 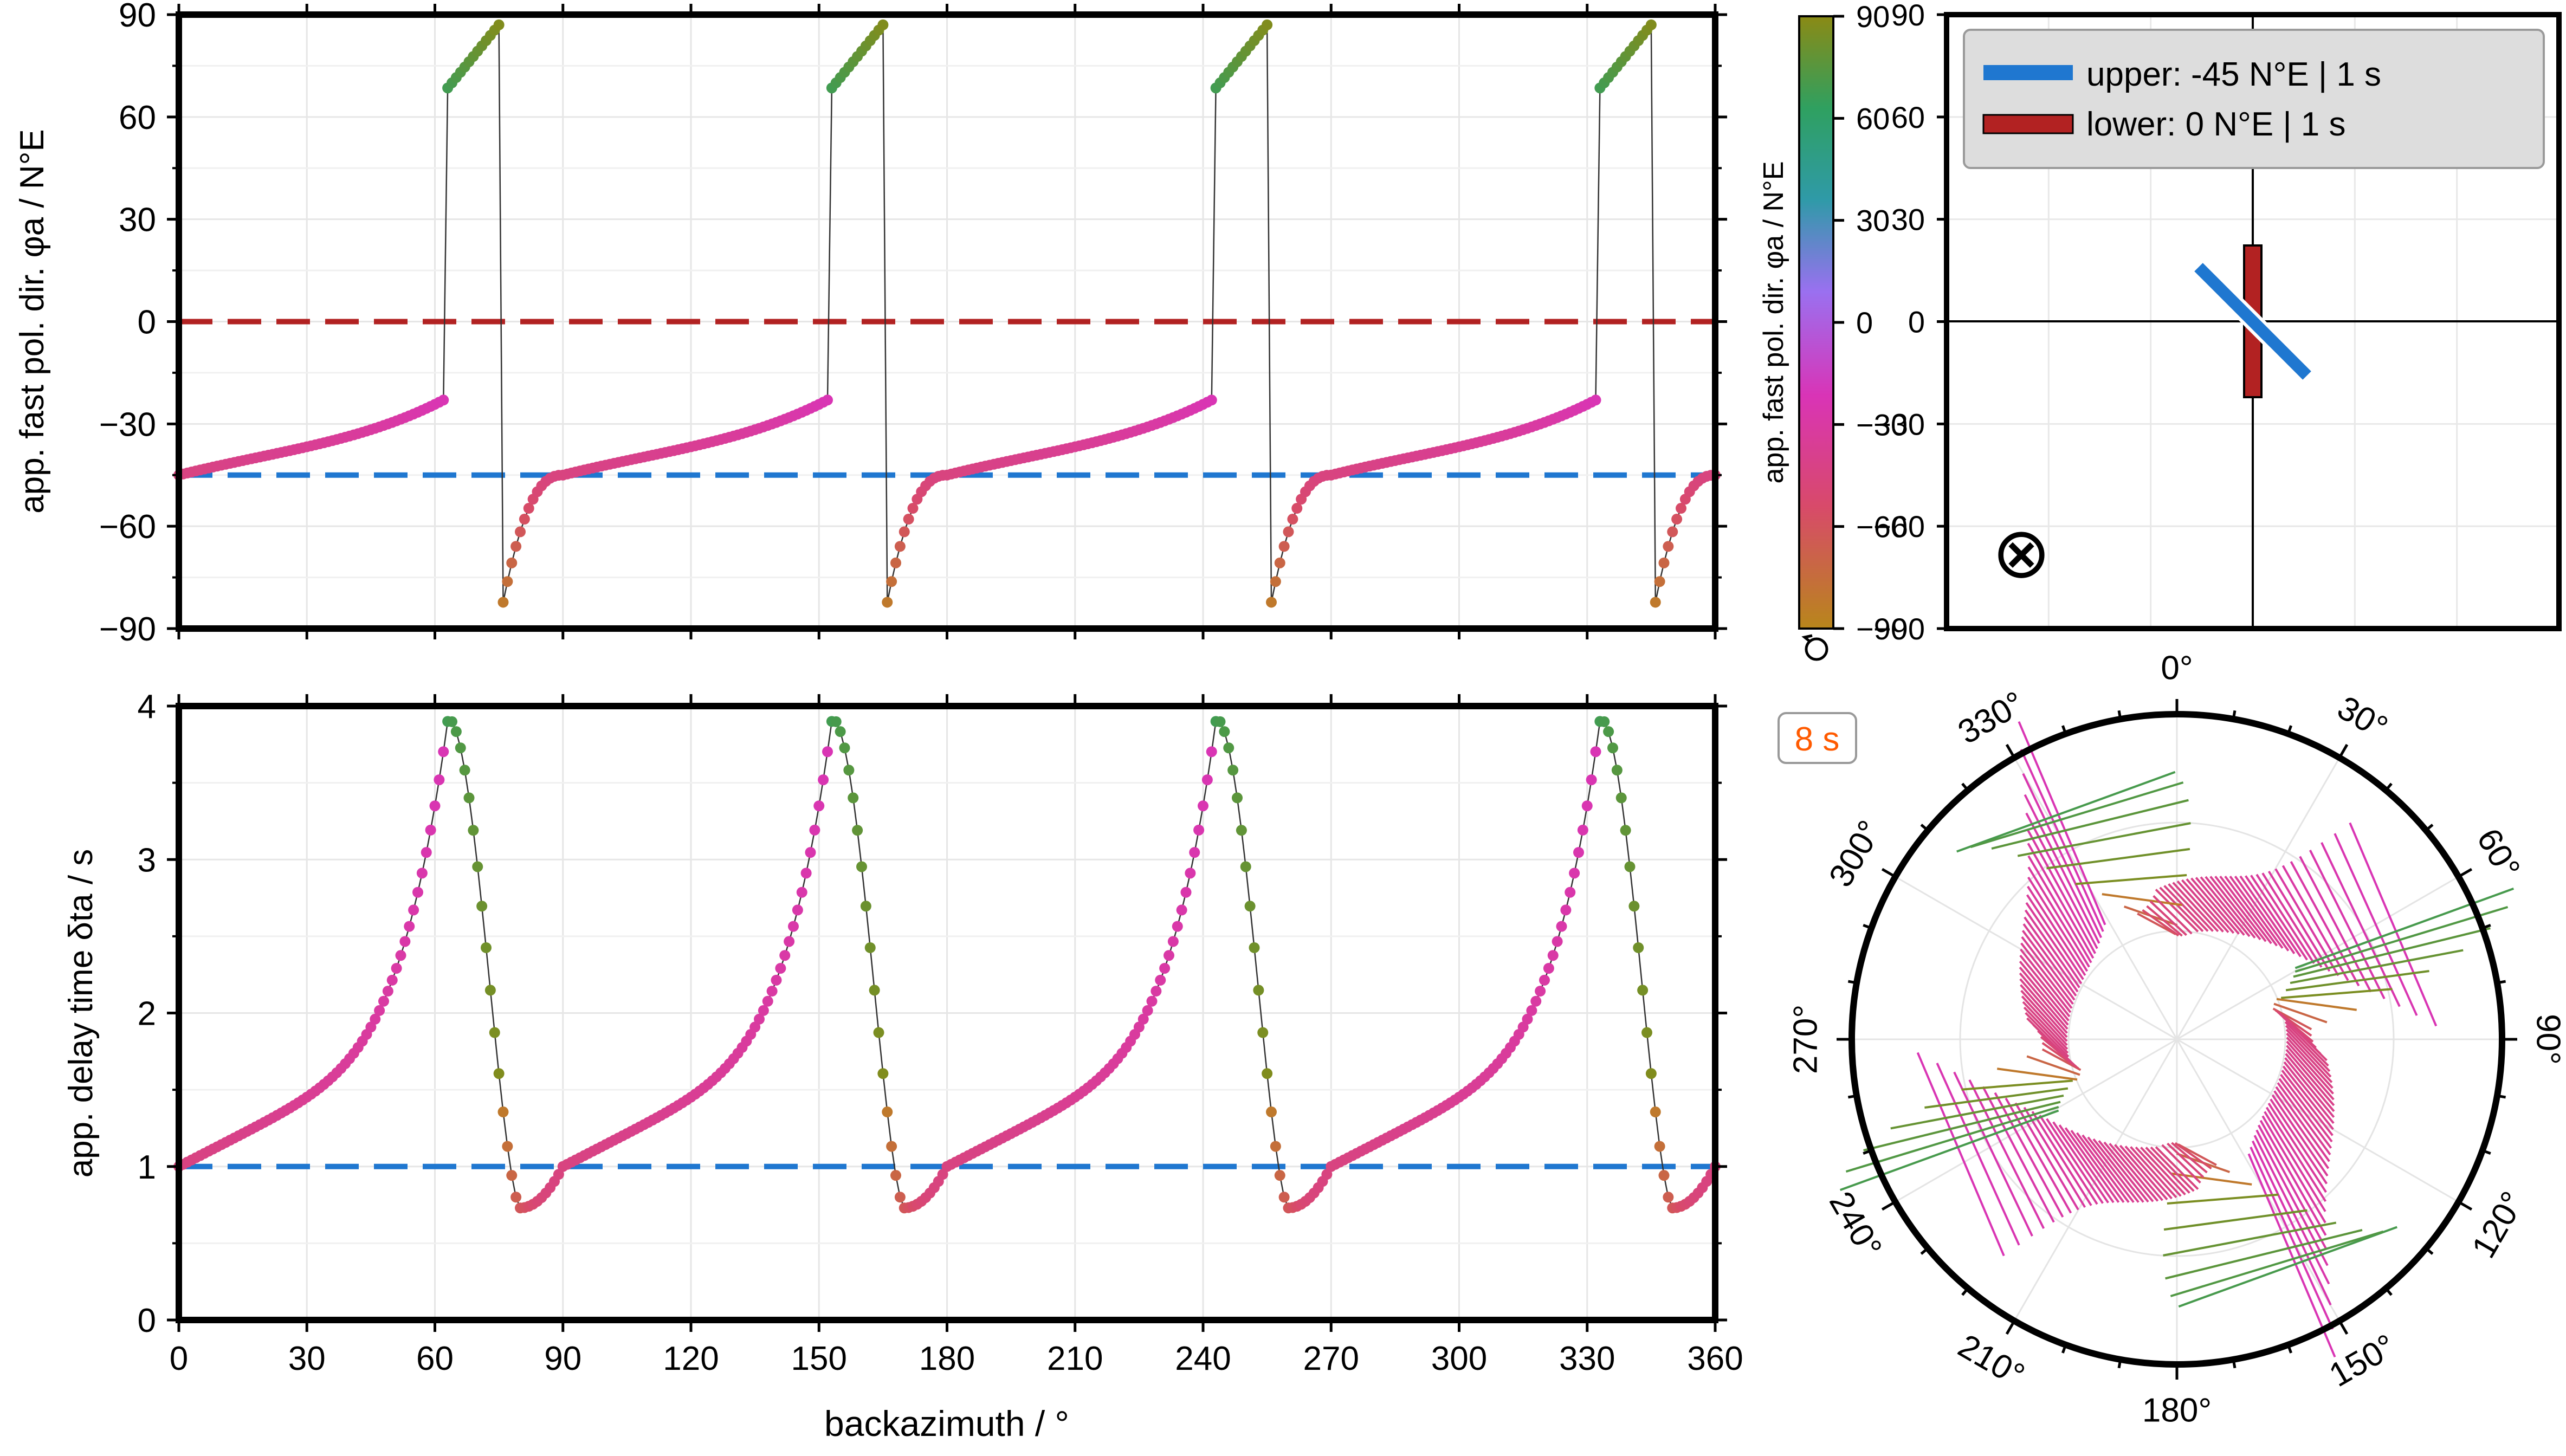 What do you see at coordinates (1855, 854) in the screenshot?
I see `polar-angle-label: 300°` at bounding box center [1855, 854].